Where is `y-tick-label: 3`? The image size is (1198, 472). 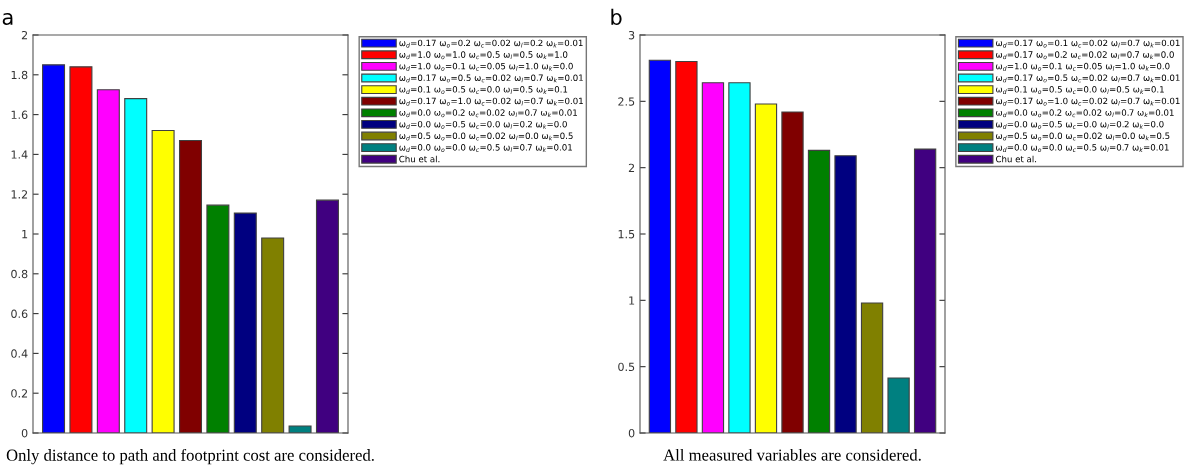
y-tick-label: 3 is located at coordinates (631, 35).